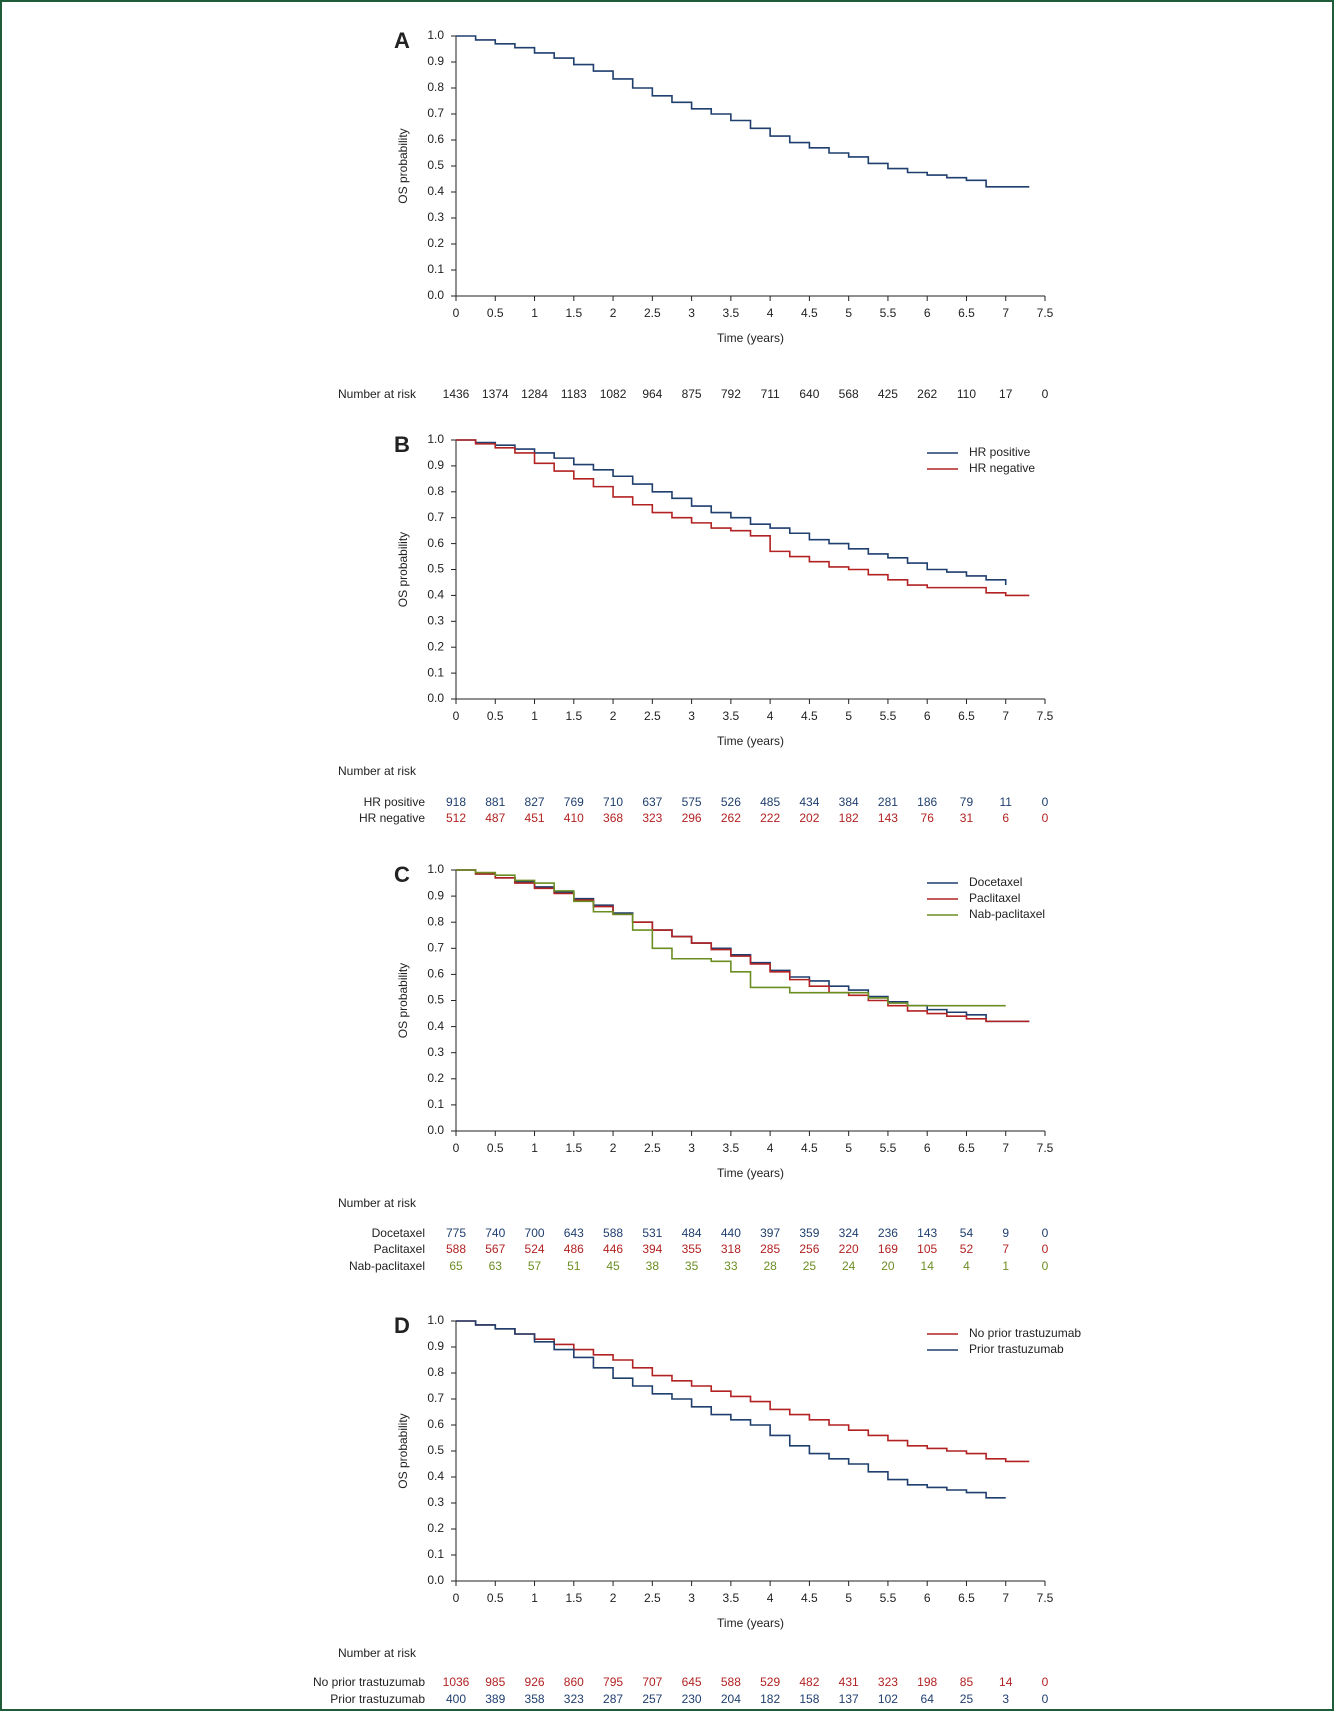  I want to click on y-axis-label: OS probability, so click(403, 165).